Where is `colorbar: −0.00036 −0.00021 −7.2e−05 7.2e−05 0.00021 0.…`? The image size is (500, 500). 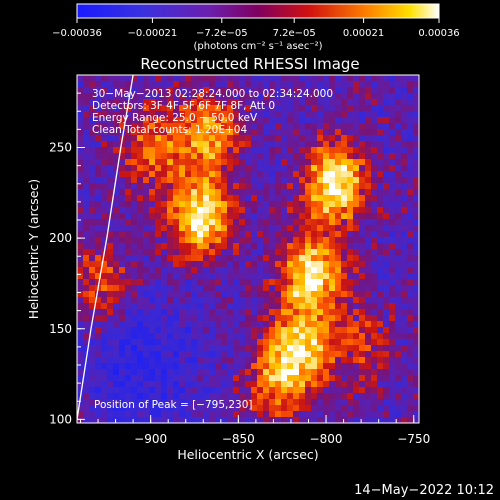
colorbar: −0.00036 −0.00021 −7.2e−05 7.2e−05 0.00021 0.… is located at coordinates (256, 27).